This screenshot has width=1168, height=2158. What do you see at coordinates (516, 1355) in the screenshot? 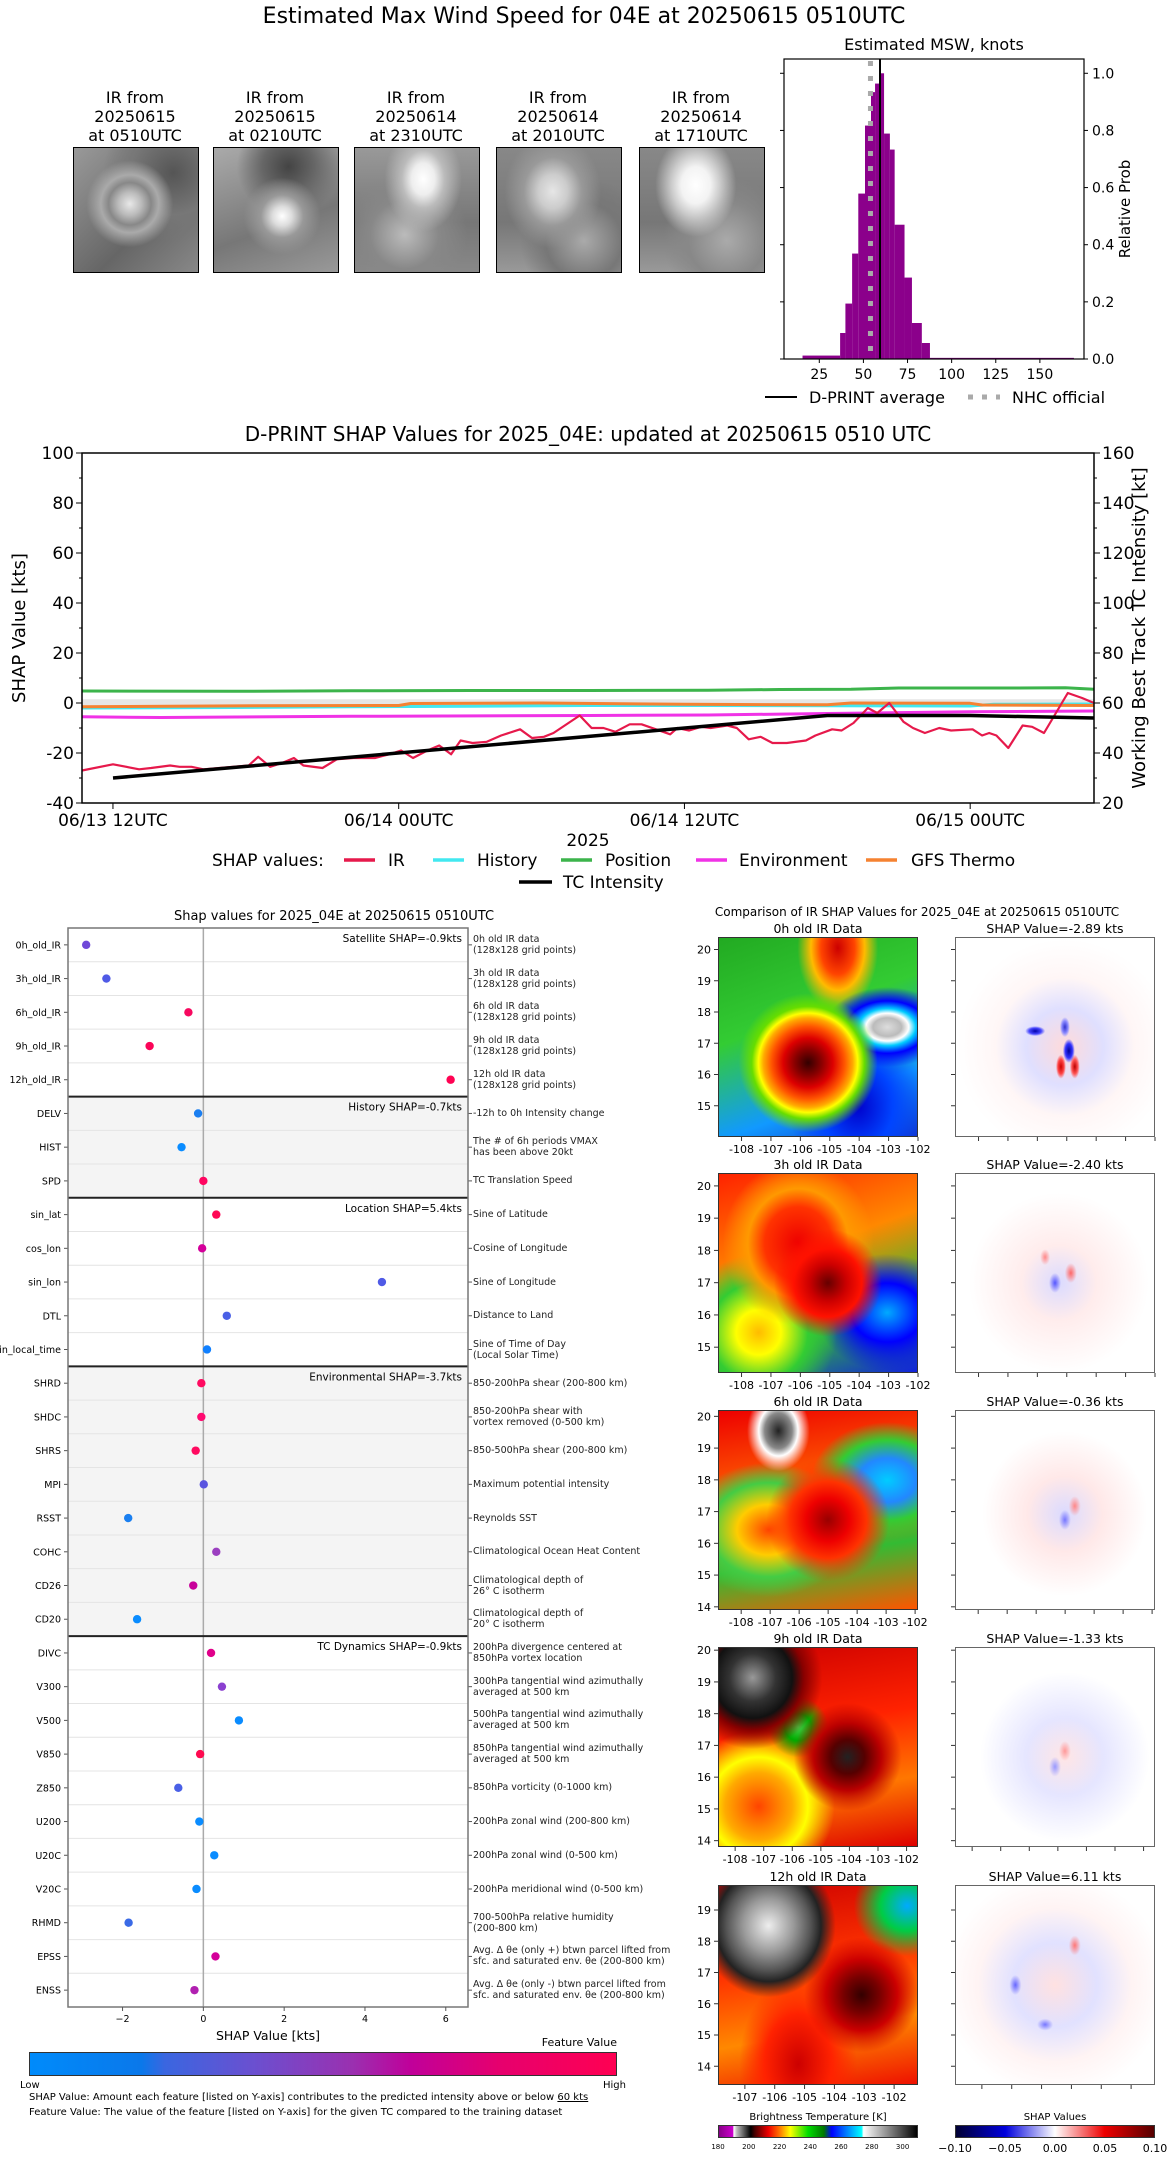
I see `feature-description-line: (Local Solar Time)` at bounding box center [516, 1355].